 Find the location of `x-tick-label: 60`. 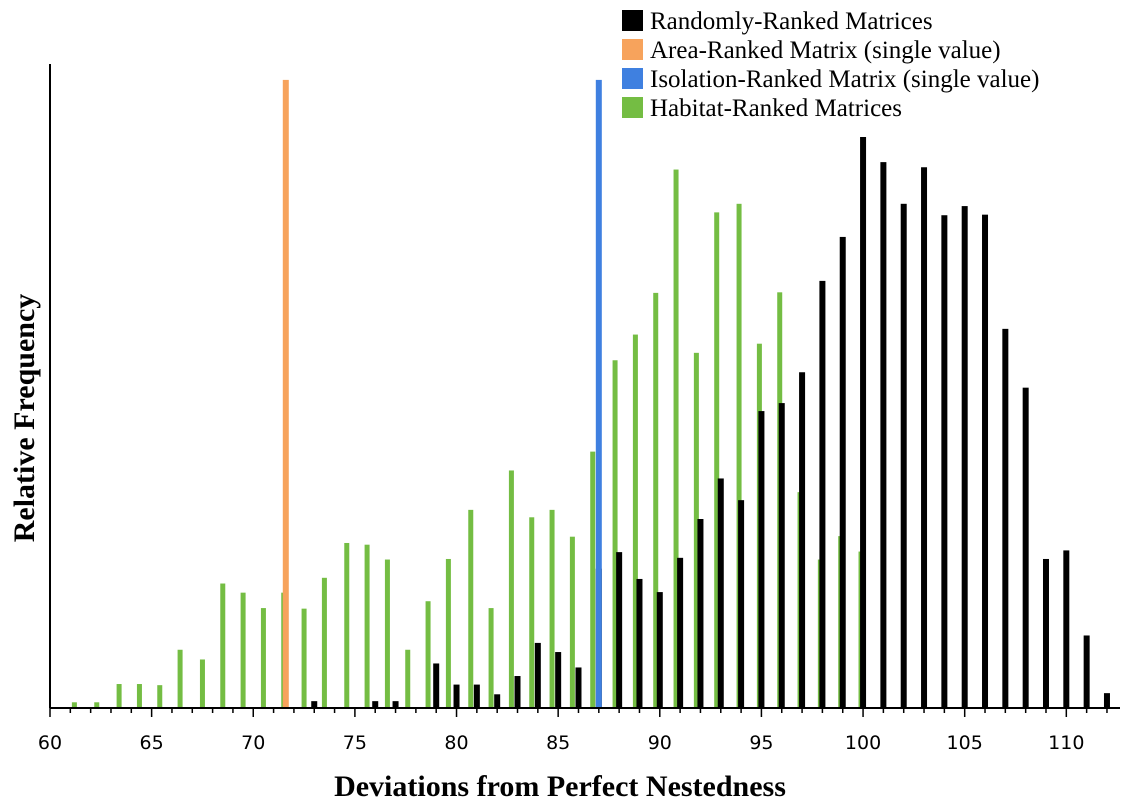

x-tick-label: 60 is located at coordinates (50, 743).